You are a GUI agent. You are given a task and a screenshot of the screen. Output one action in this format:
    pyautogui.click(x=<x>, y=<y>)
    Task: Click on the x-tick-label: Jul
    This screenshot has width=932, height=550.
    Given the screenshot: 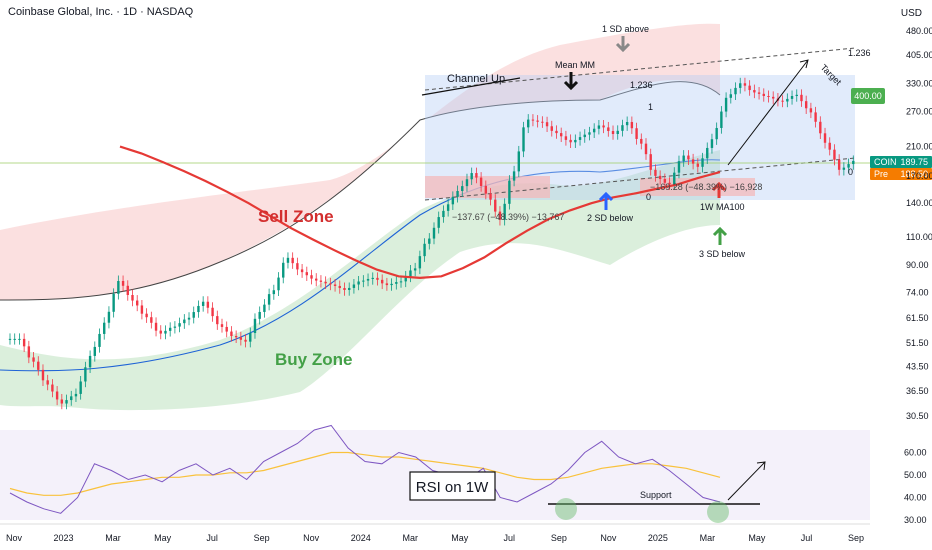 What is the action you would take?
    pyautogui.click(x=807, y=538)
    